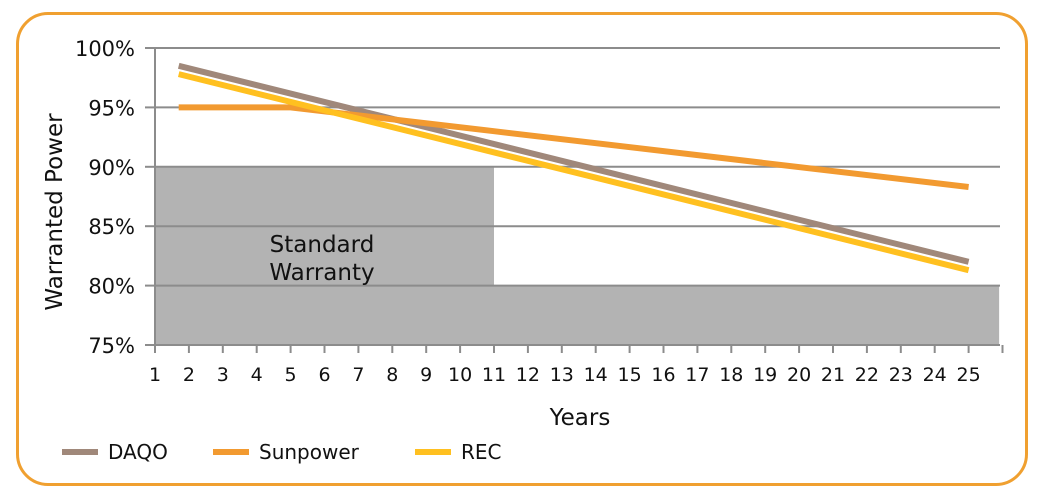 This screenshot has width=1052, height=503. Describe the element at coordinates (562, 375) in the screenshot. I see `x-tick-label: 13` at that location.